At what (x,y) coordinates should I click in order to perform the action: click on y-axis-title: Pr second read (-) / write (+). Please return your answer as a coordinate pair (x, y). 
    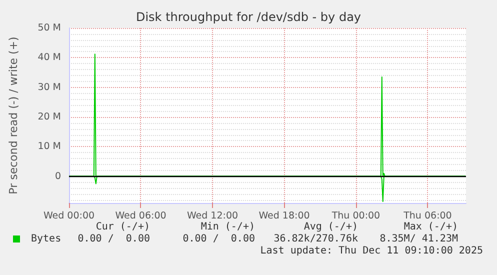
    Looking at the image, I should click on (13, 115).